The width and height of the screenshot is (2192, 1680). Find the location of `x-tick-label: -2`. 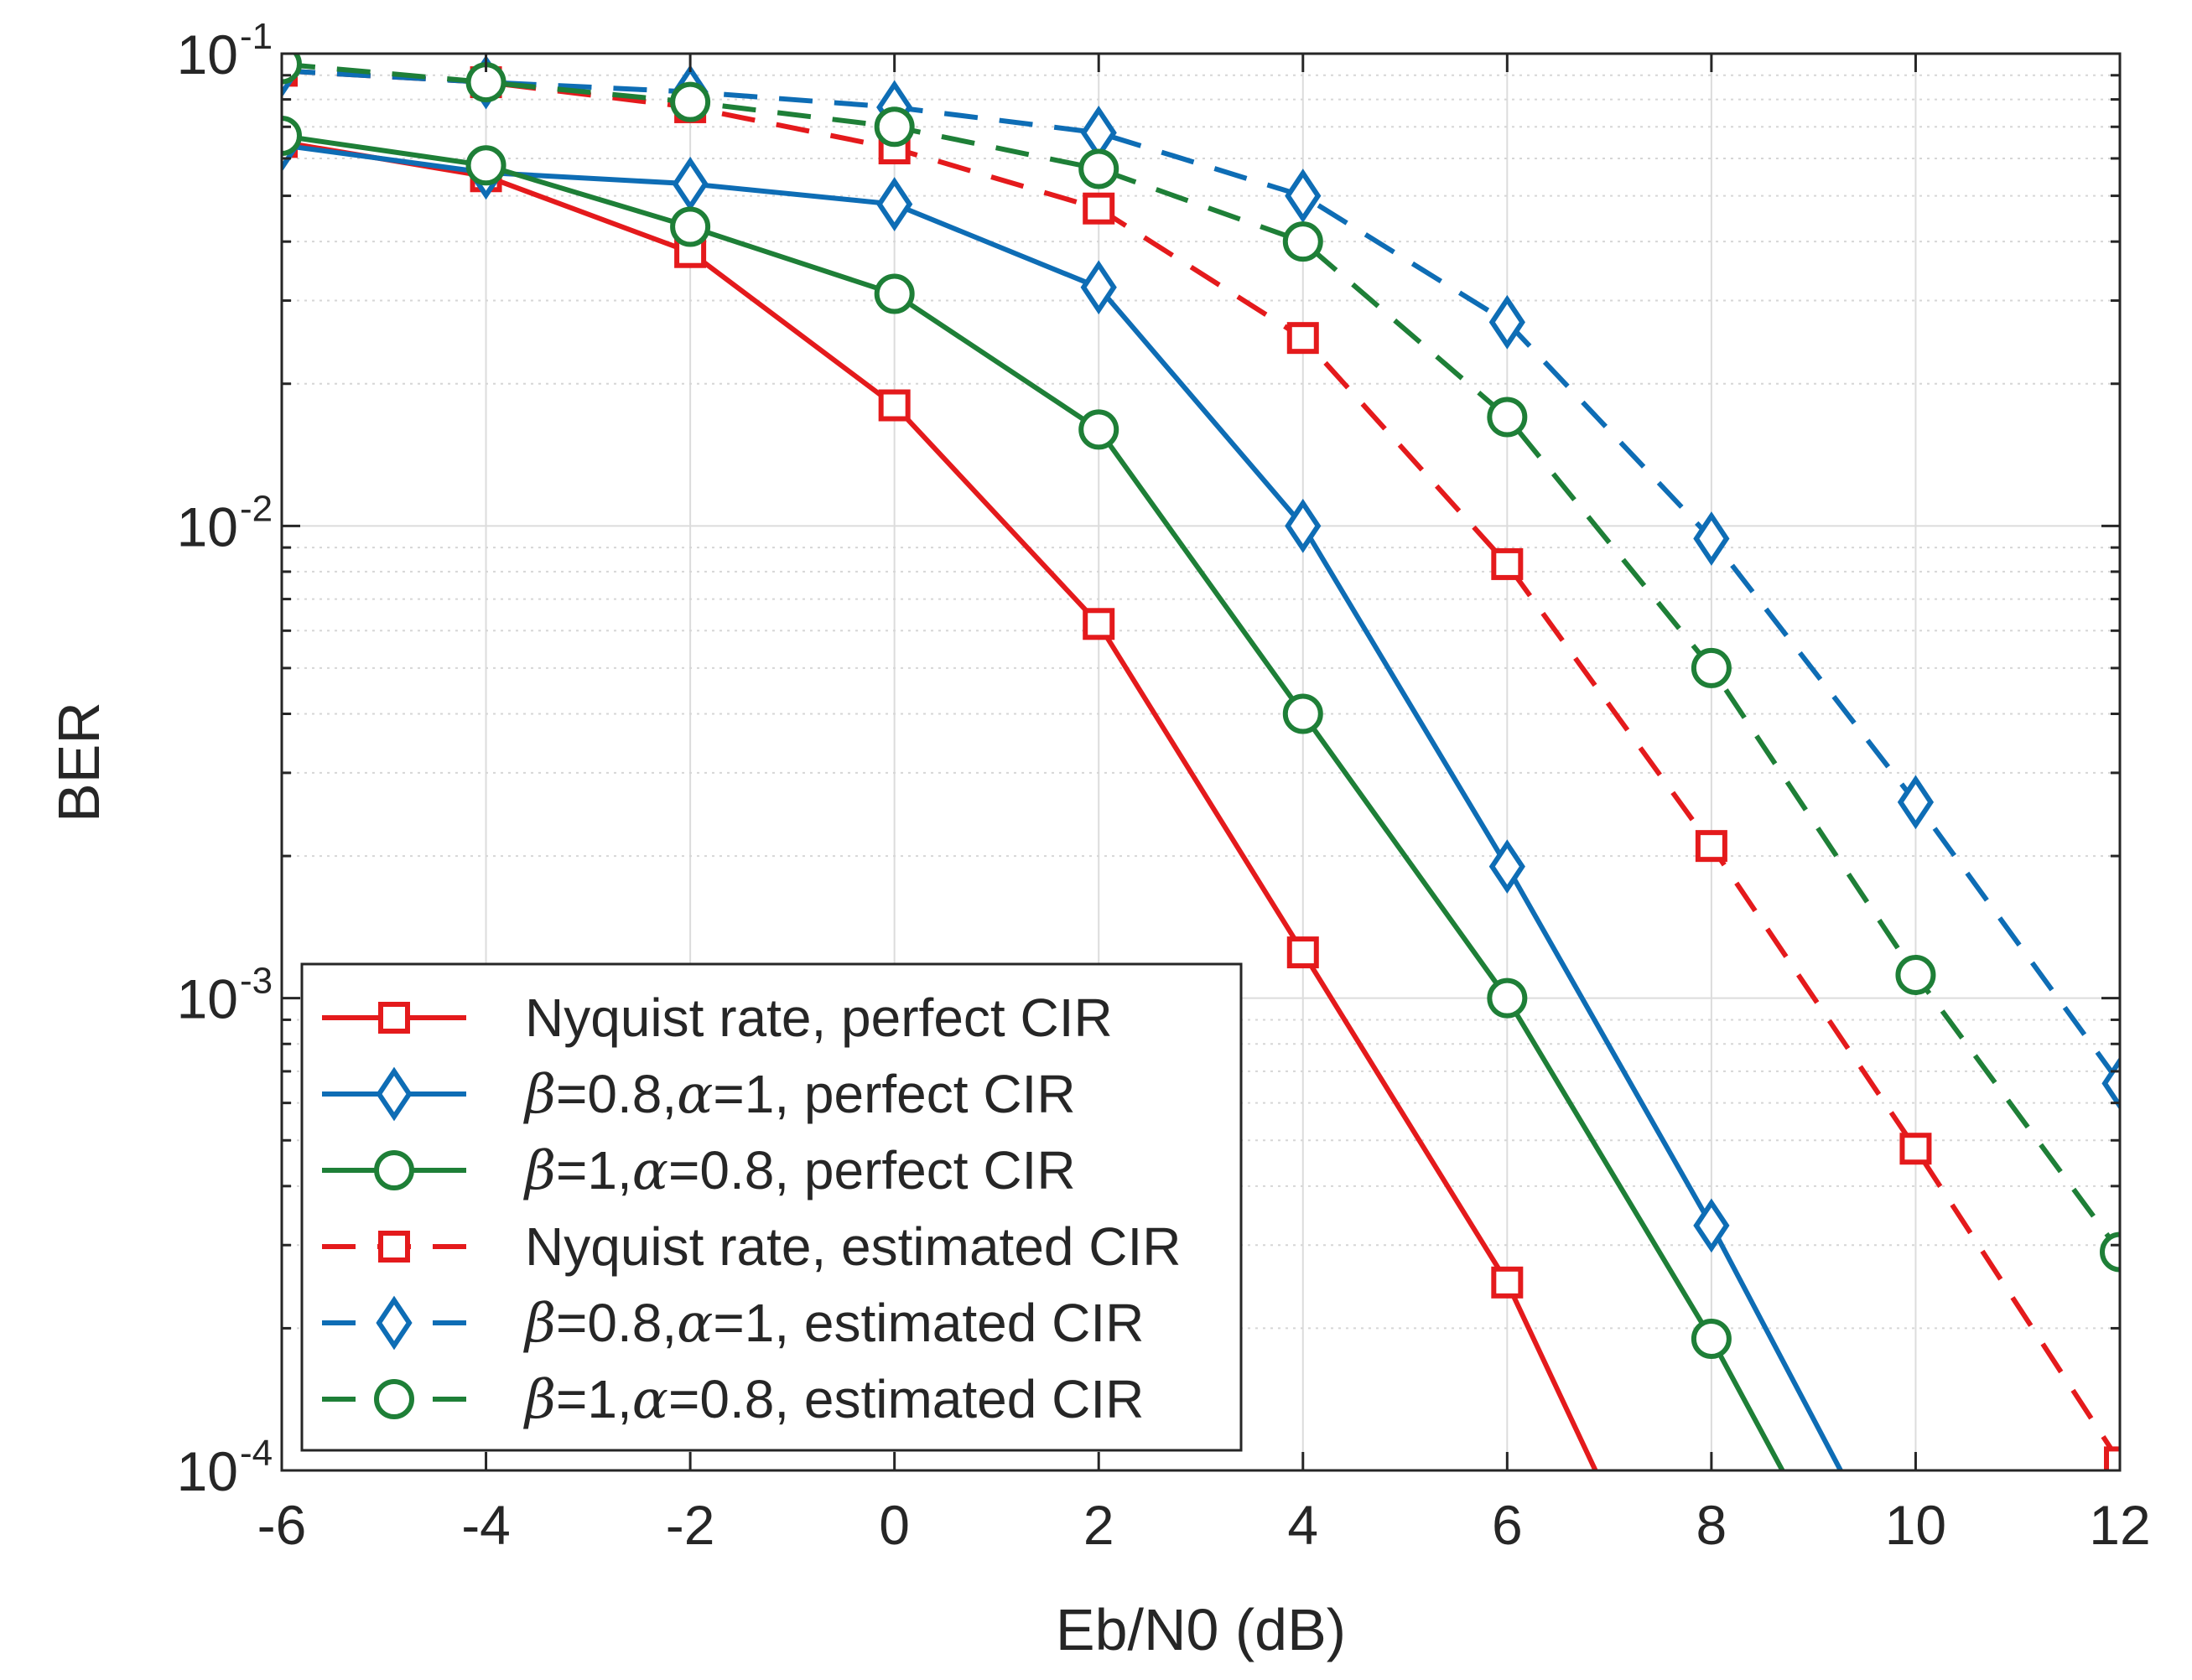

x-tick-label: -2 is located at coordinates (690, 1525).